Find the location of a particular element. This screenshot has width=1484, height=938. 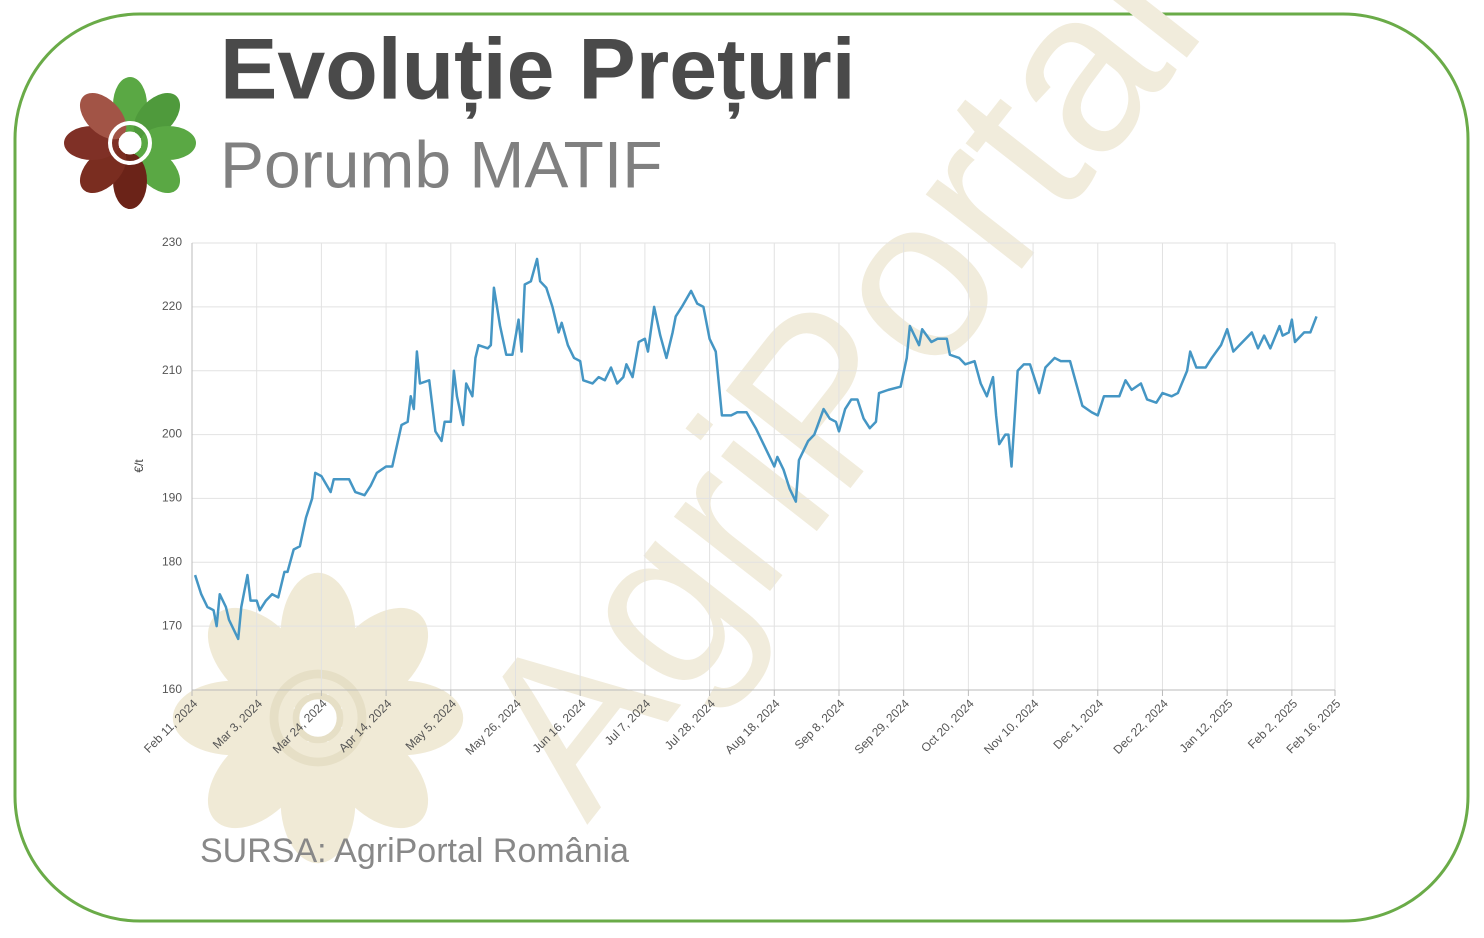

y-tick-label: 190 is located at coordinates (172, 498).